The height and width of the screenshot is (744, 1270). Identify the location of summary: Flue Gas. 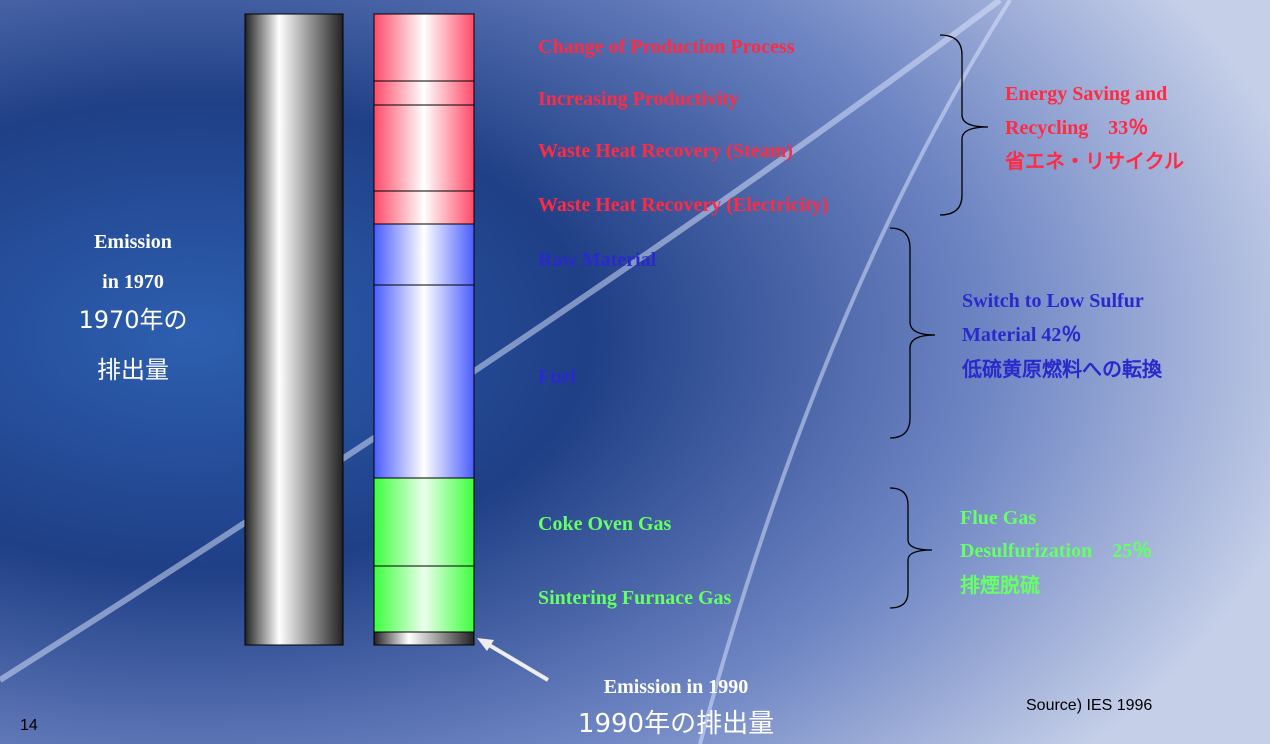
(998, 518).